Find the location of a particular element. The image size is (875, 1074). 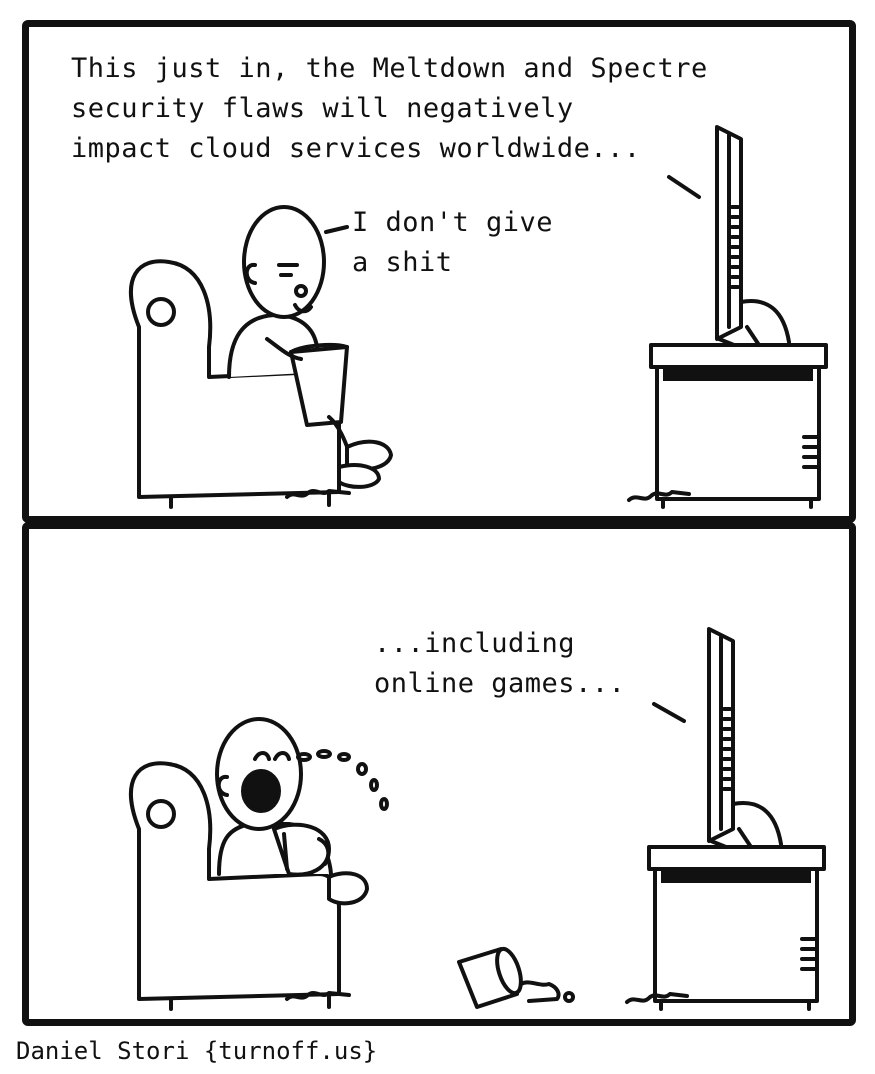

person-crying is located at coordinates (302, 811).